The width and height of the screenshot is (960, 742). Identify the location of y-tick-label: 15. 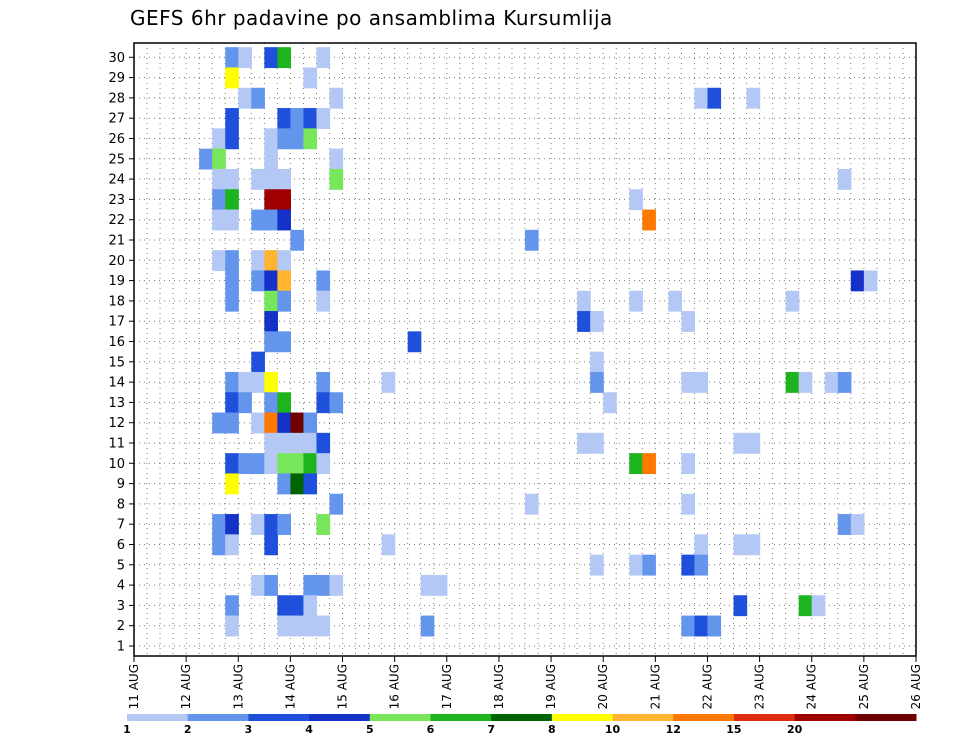
(116, 362).